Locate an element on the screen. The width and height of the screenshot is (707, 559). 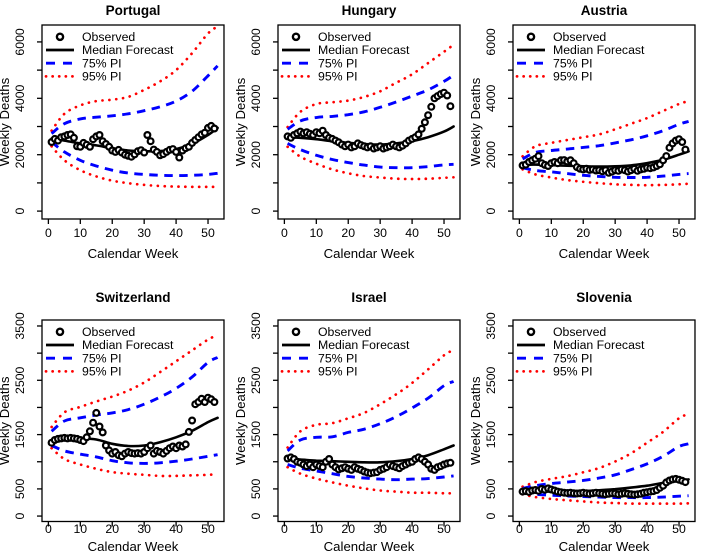
legend-item-observed: Observed is located at coordinates (95, 37).